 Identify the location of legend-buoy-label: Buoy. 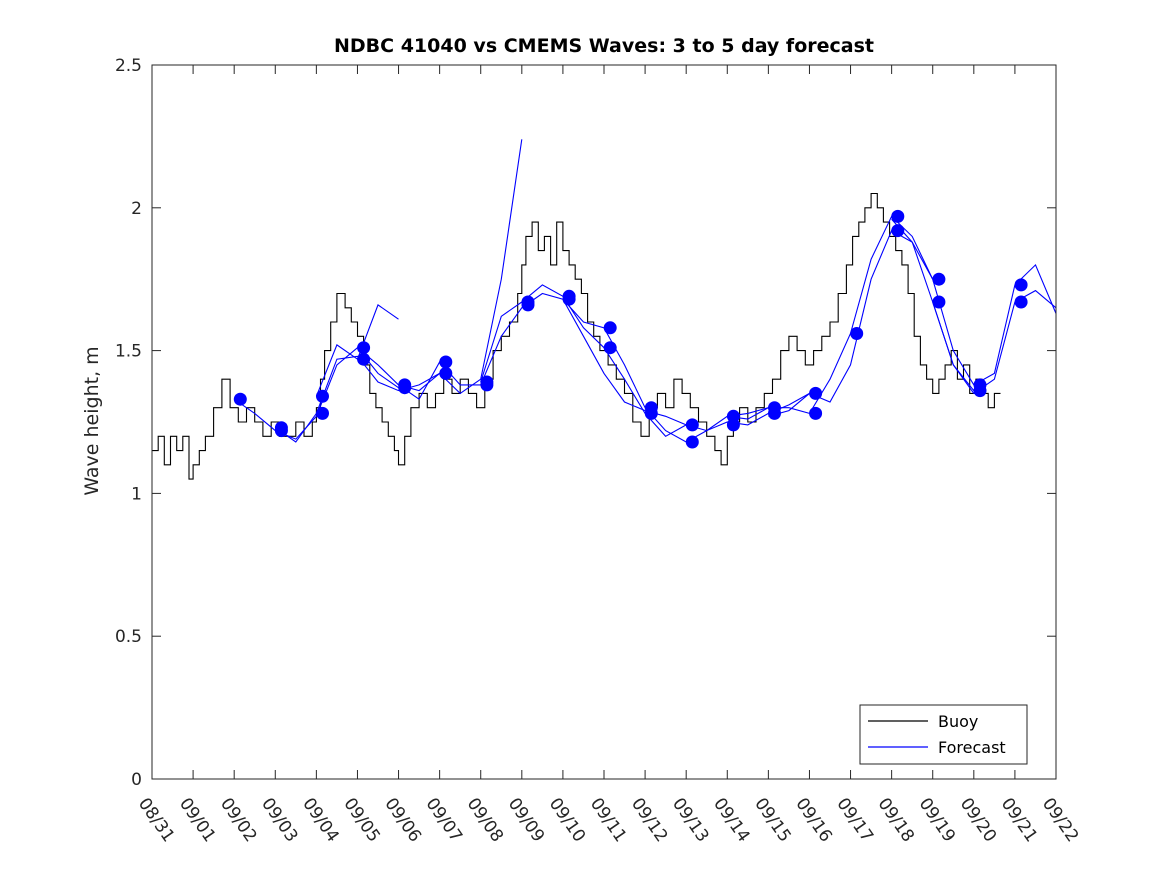
(958, 721).